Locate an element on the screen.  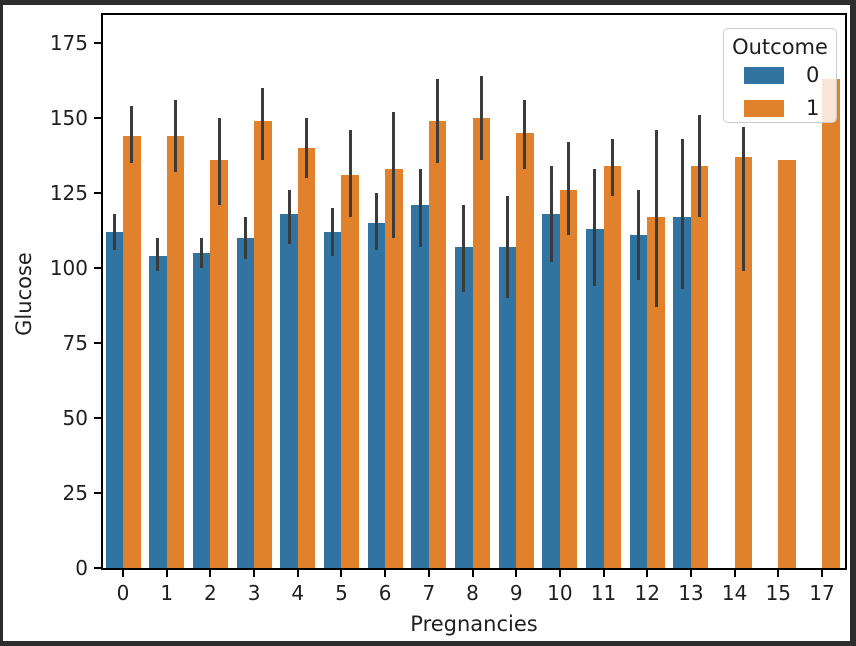
error-bar-outcome1-x1 is located at coordinates (175, 136).